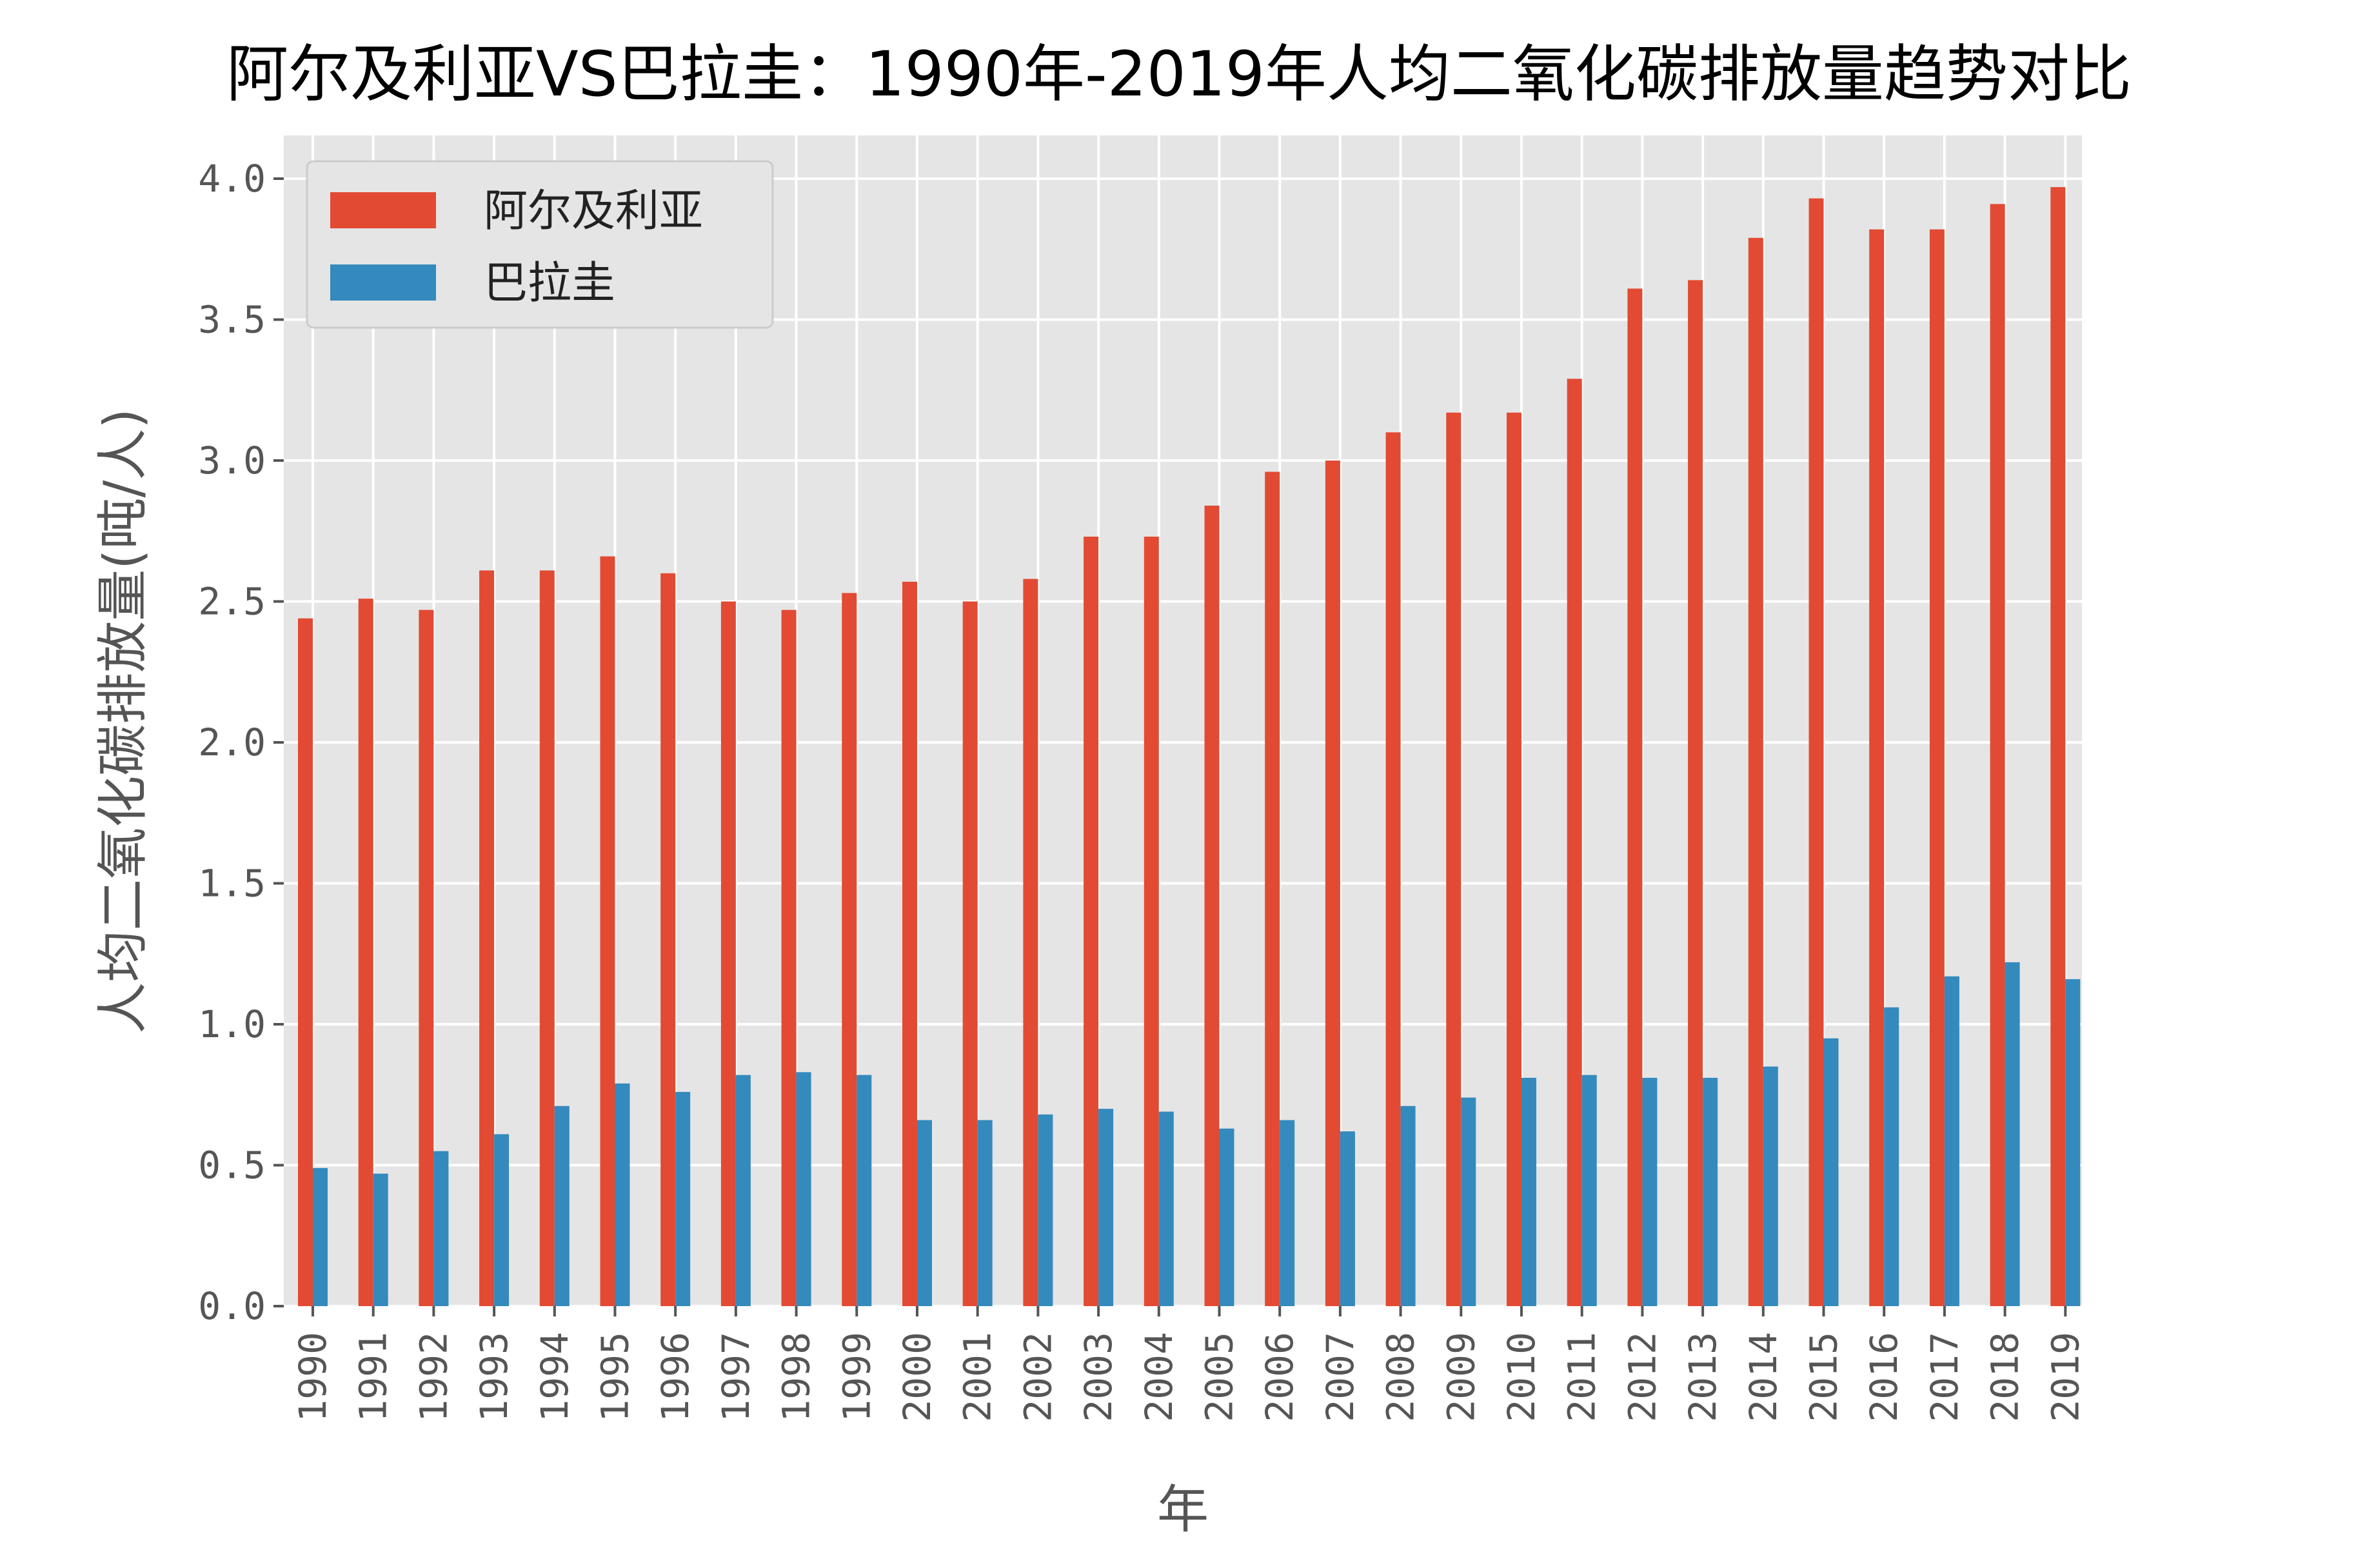 The height and width of the screenshot is (1568, 2358). What do you see at coordinates (381, 1240) in the screenshot?
I see `bar-paraguay-1991` at bounding box center [381, 1240].